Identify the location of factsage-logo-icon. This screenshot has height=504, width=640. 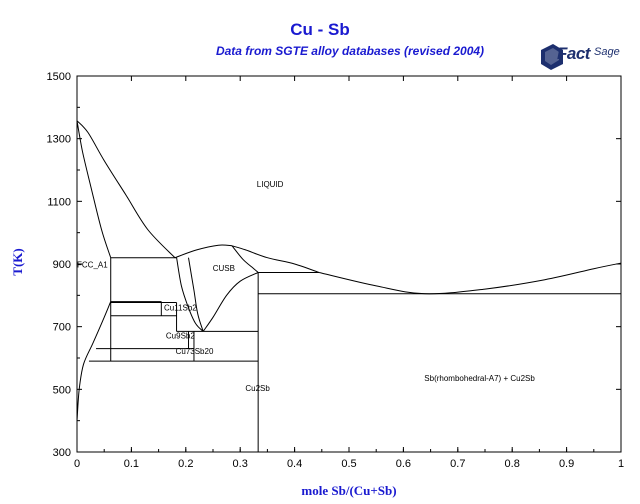
(552, 57).